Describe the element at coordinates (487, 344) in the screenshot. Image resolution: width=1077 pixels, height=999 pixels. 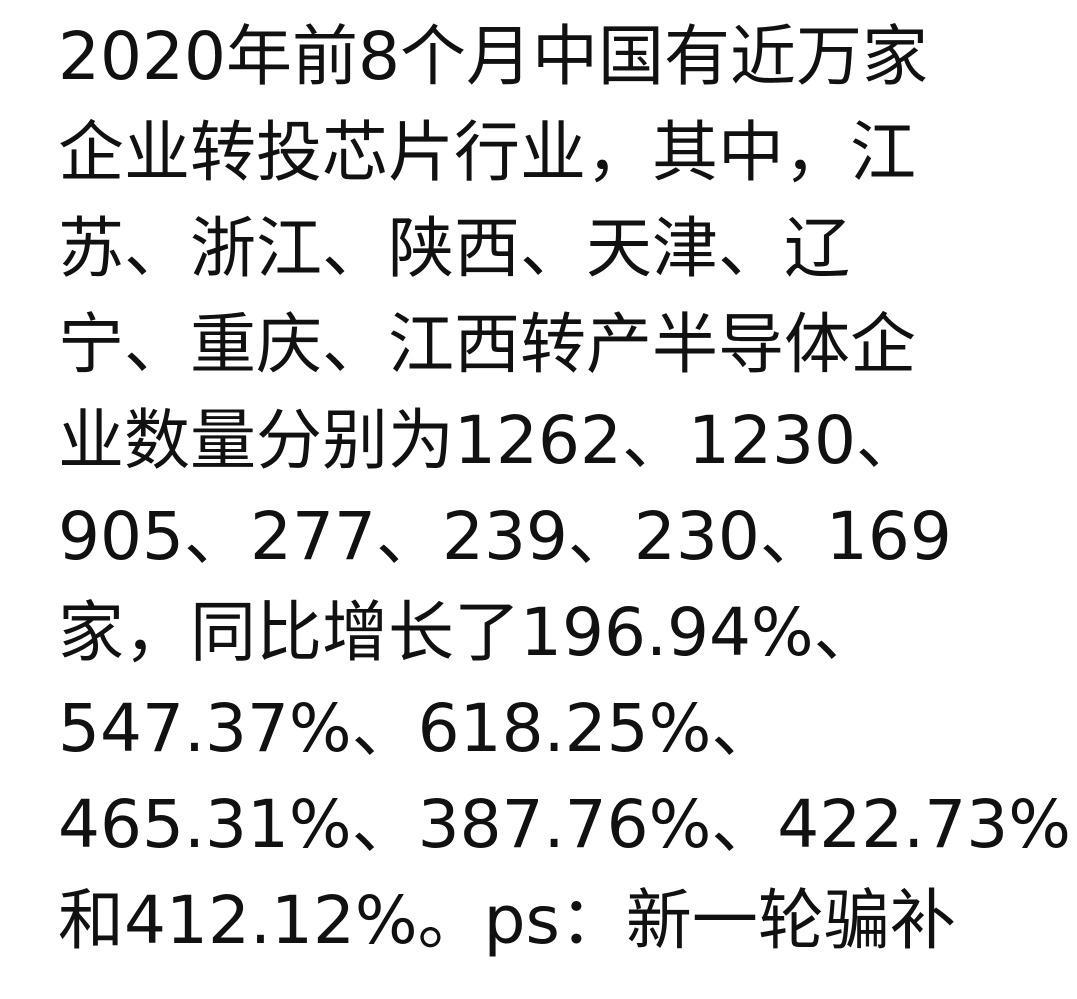
I see `text-line-4: 宁、重庆、江西转产半导体企` at that location.